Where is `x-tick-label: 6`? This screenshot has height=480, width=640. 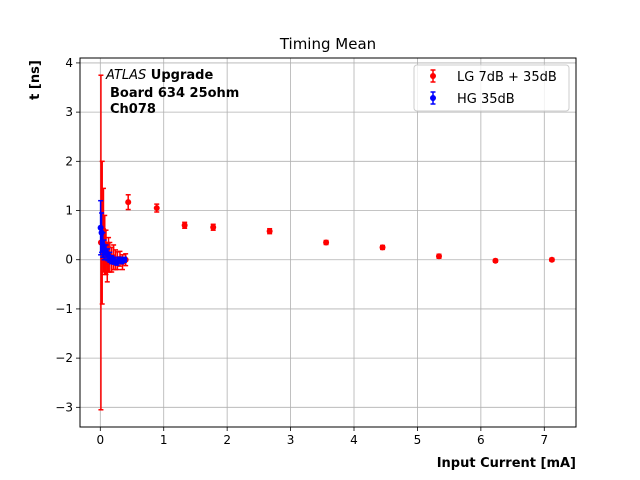
x-tick-label: 6 is located at coordinates (481, 440).